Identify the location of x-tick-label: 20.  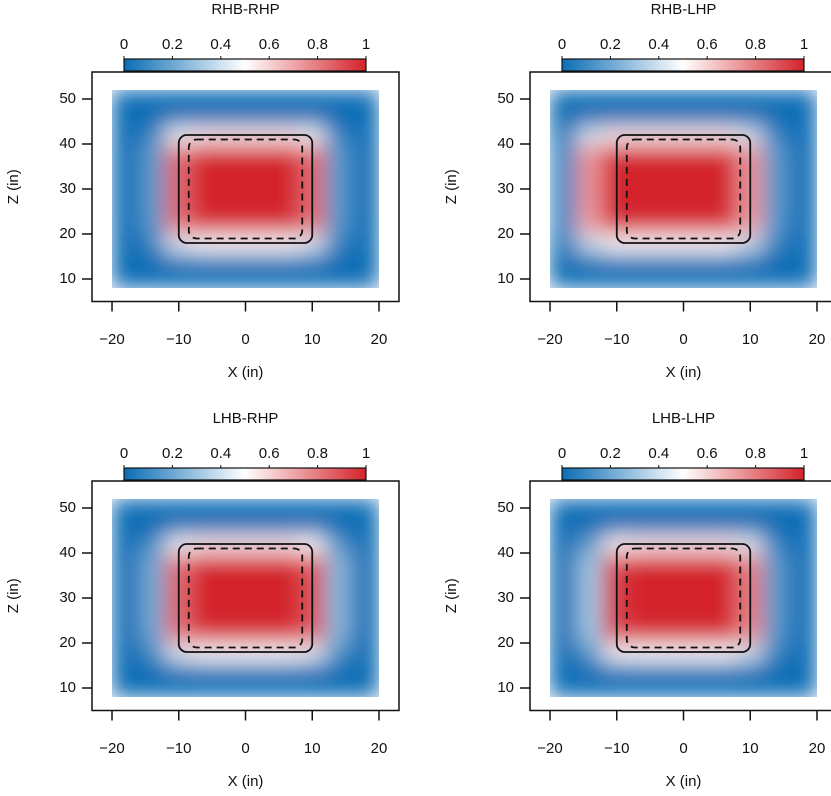
(379, 748).